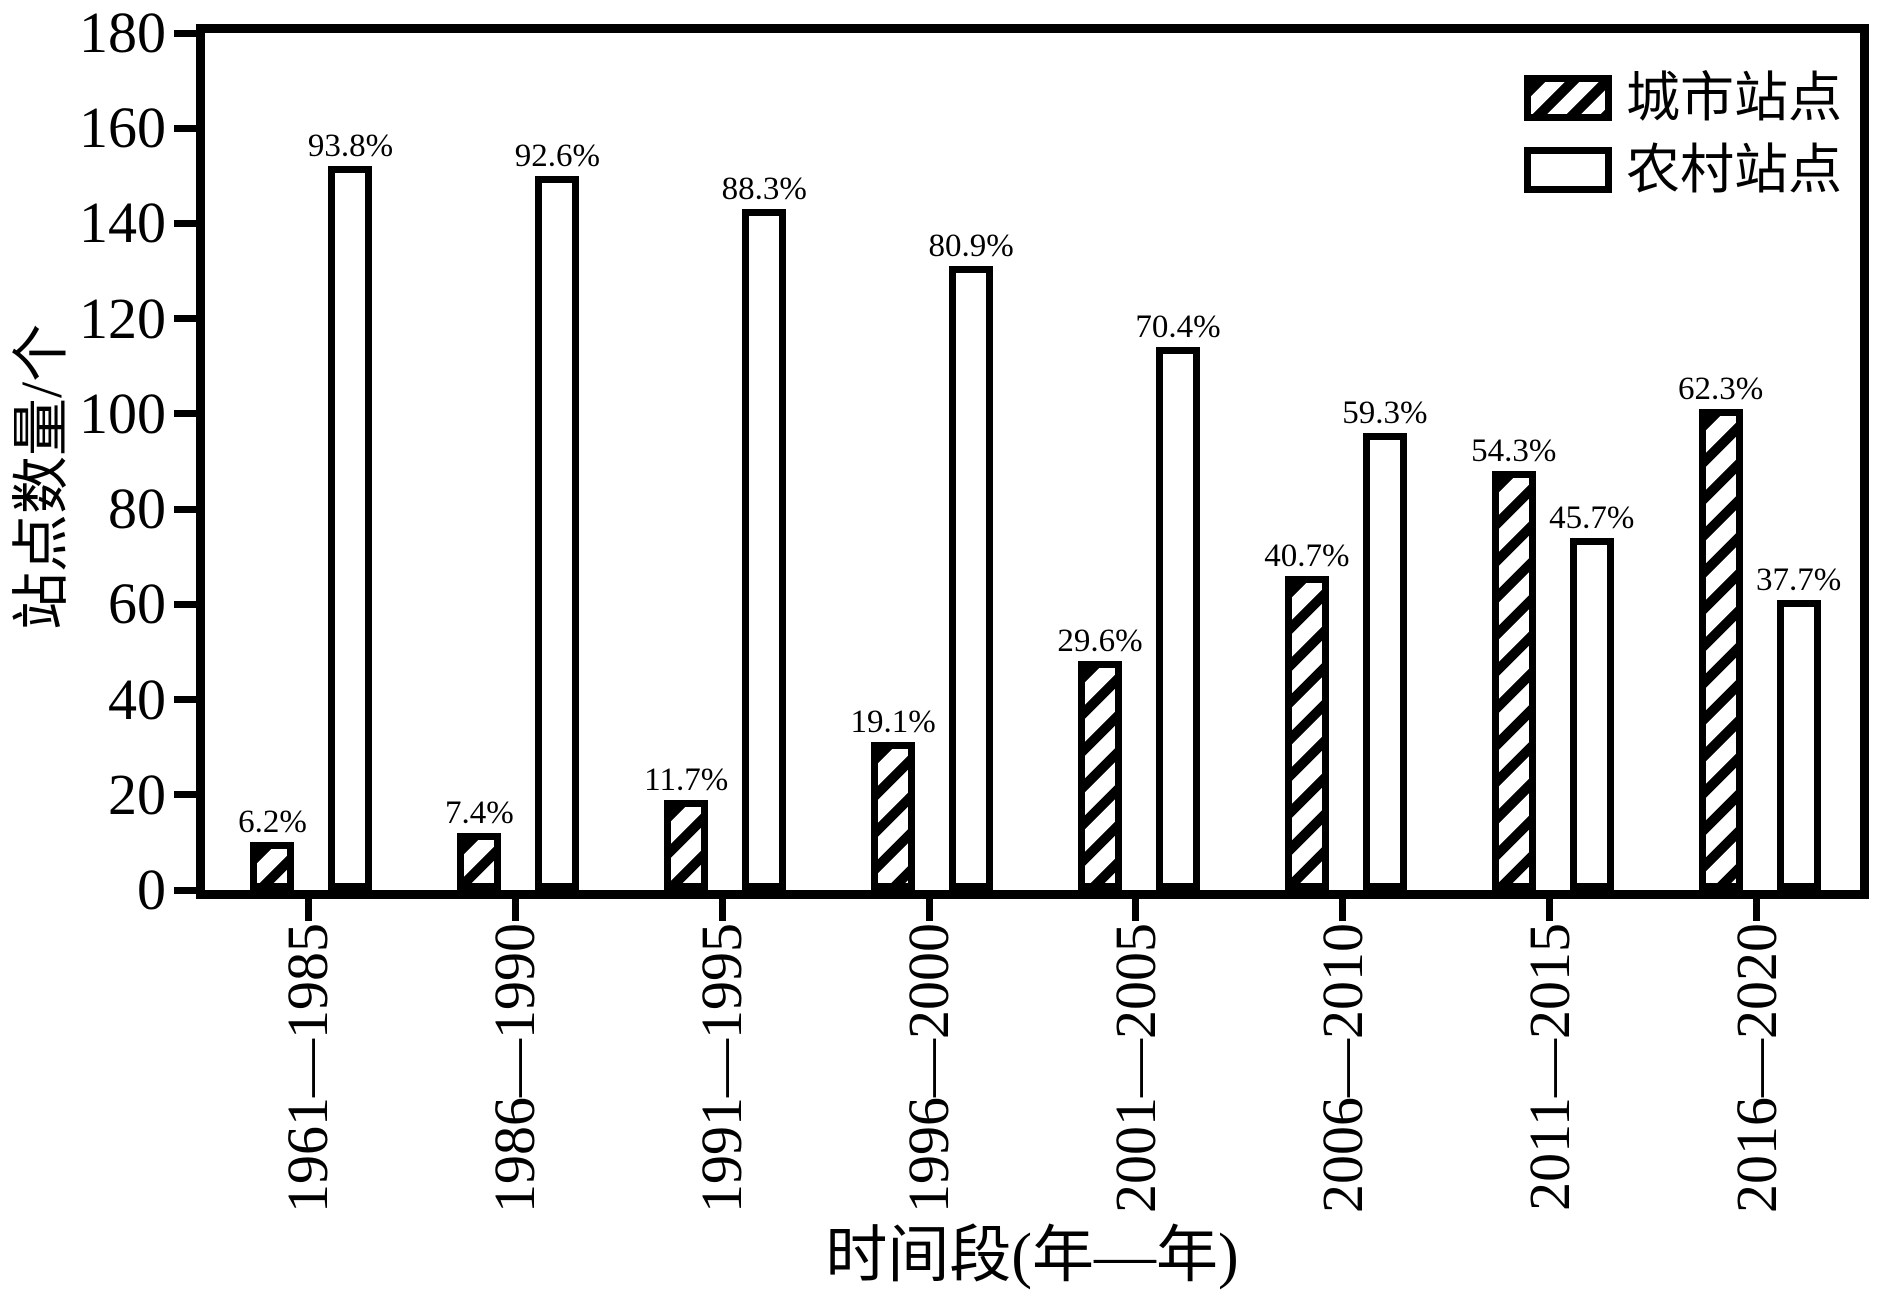 Image resolution: width=1890 pixels, height=1306 pixels. I want to click on rural-bar-percent-label-8: 37.7%, so click(1798, 580).